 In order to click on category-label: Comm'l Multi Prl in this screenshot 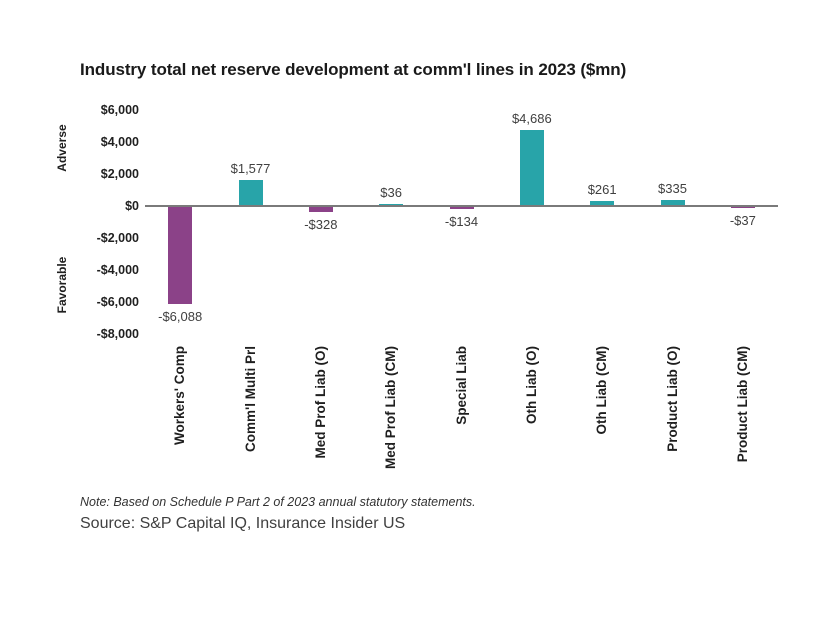, I will do `click(250, 399)`.